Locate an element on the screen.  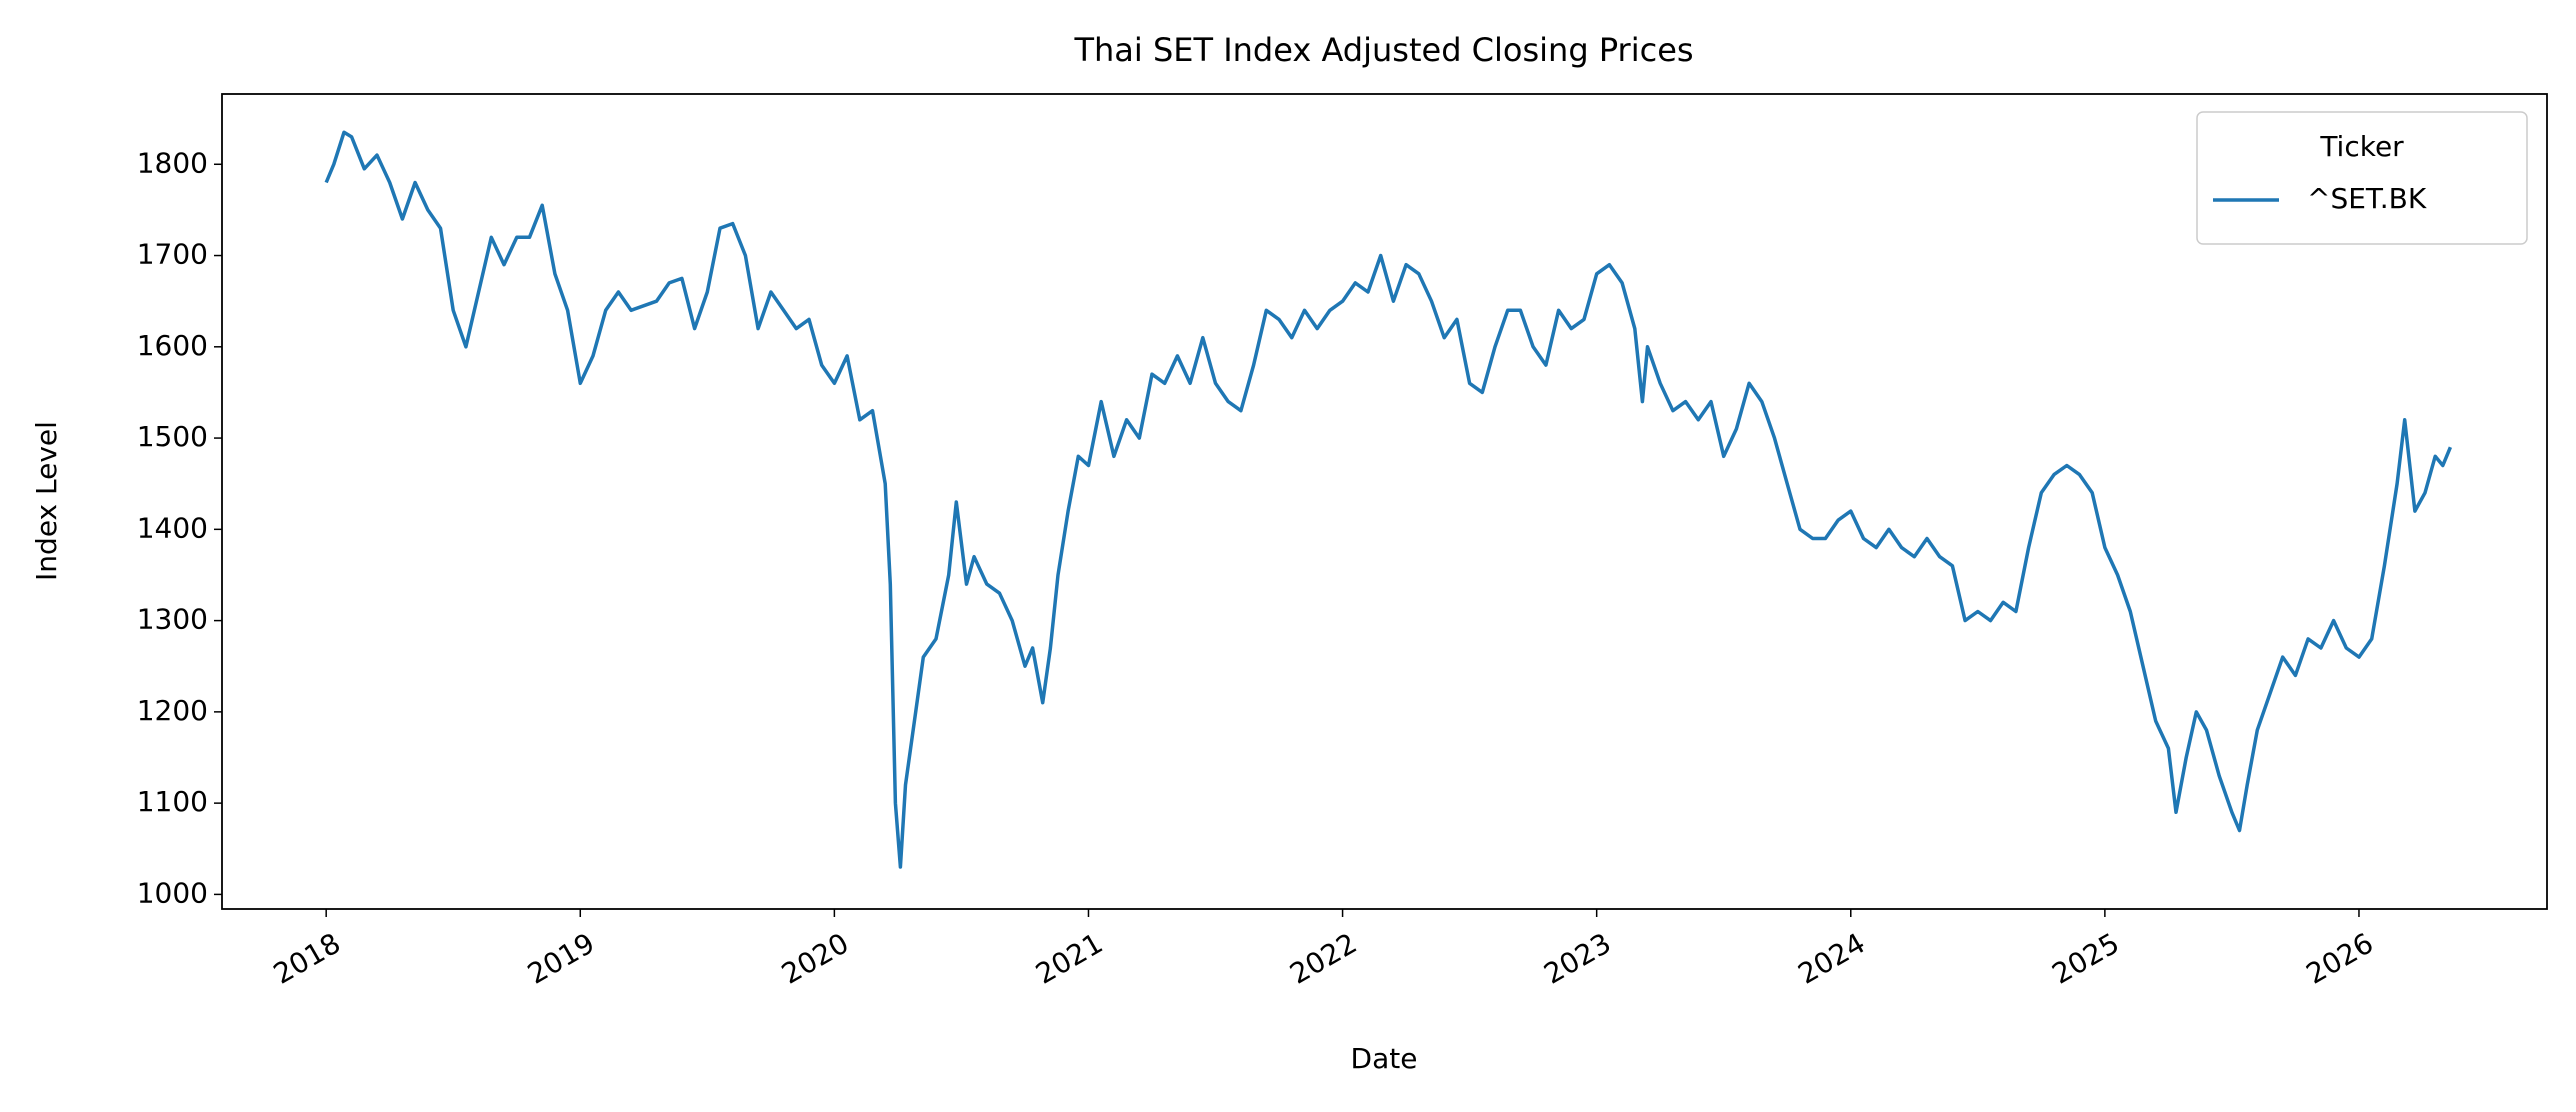
y-axis-label: Index Level is located at coordinates (46, 501).